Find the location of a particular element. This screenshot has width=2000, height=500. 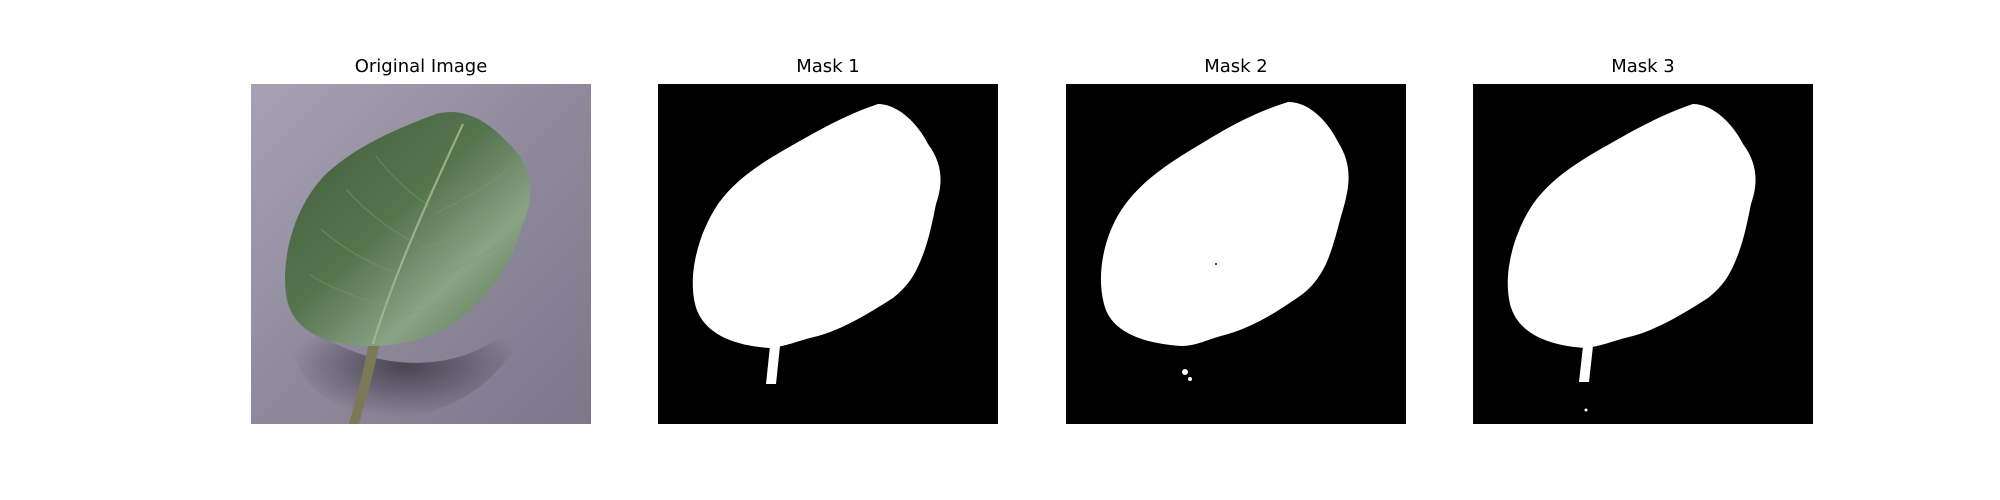

panel-title-original: Original Image is located at coordinates (421, 66).